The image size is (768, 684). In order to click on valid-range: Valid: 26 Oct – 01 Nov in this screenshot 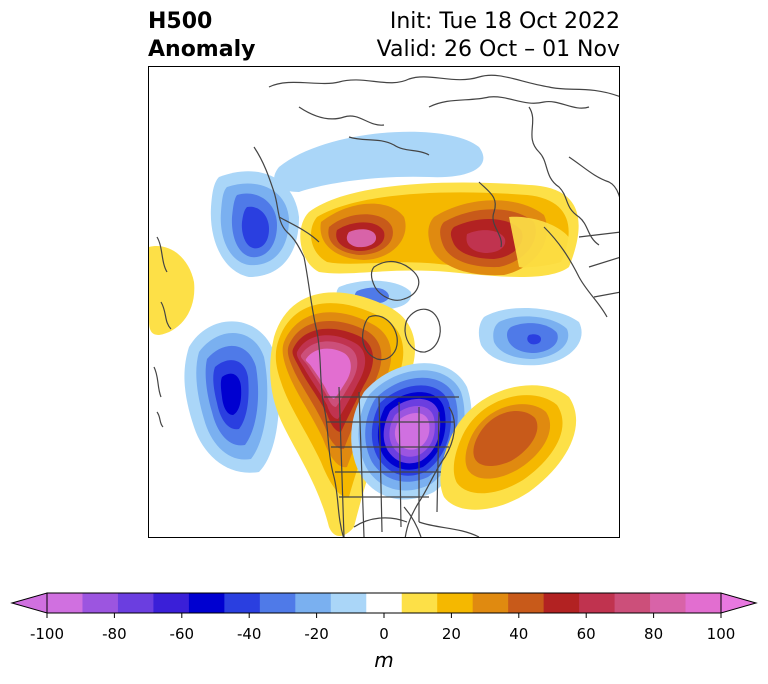, I will do `click(498, 49)`.